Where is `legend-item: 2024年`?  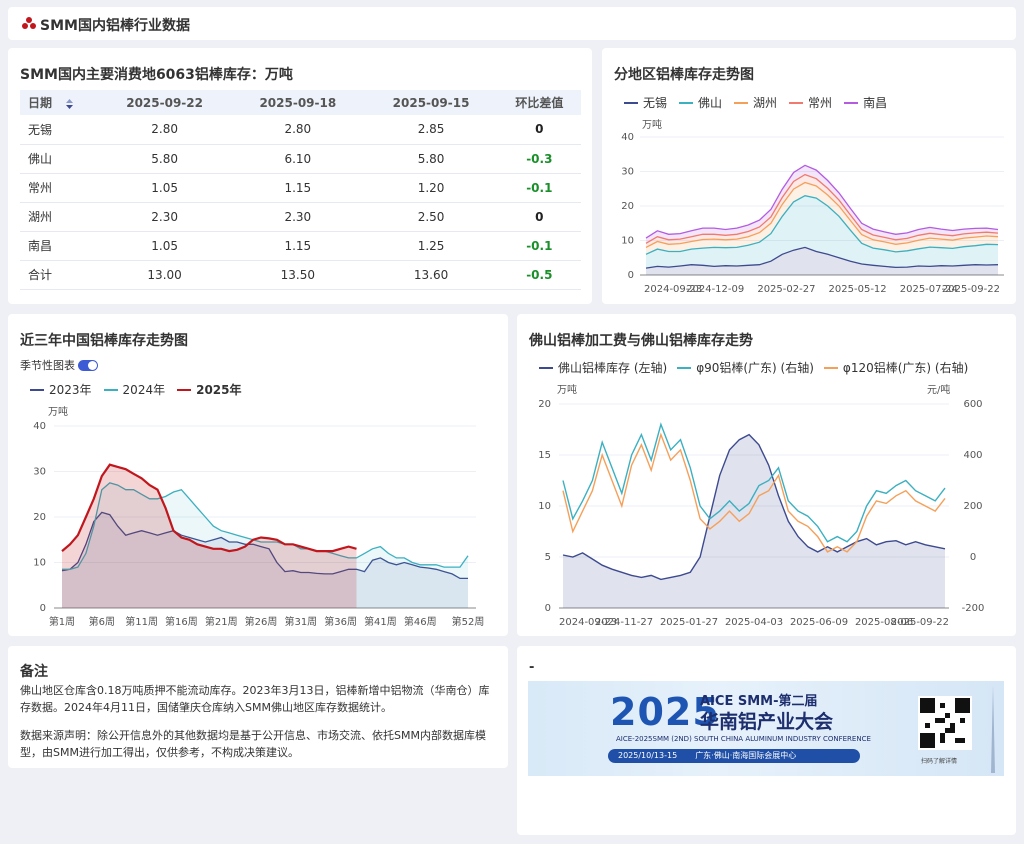
legend-item: 2024年 is located at coordinates (134, 389).